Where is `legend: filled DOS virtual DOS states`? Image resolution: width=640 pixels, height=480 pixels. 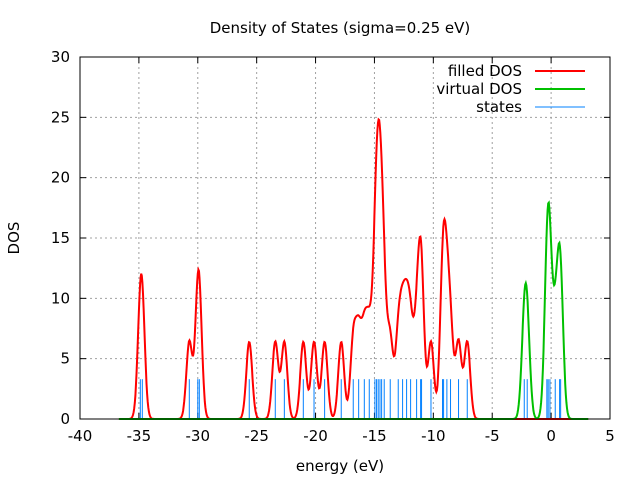 legend: filled DOS virtual DOS states is located at coordinates (510, 89).